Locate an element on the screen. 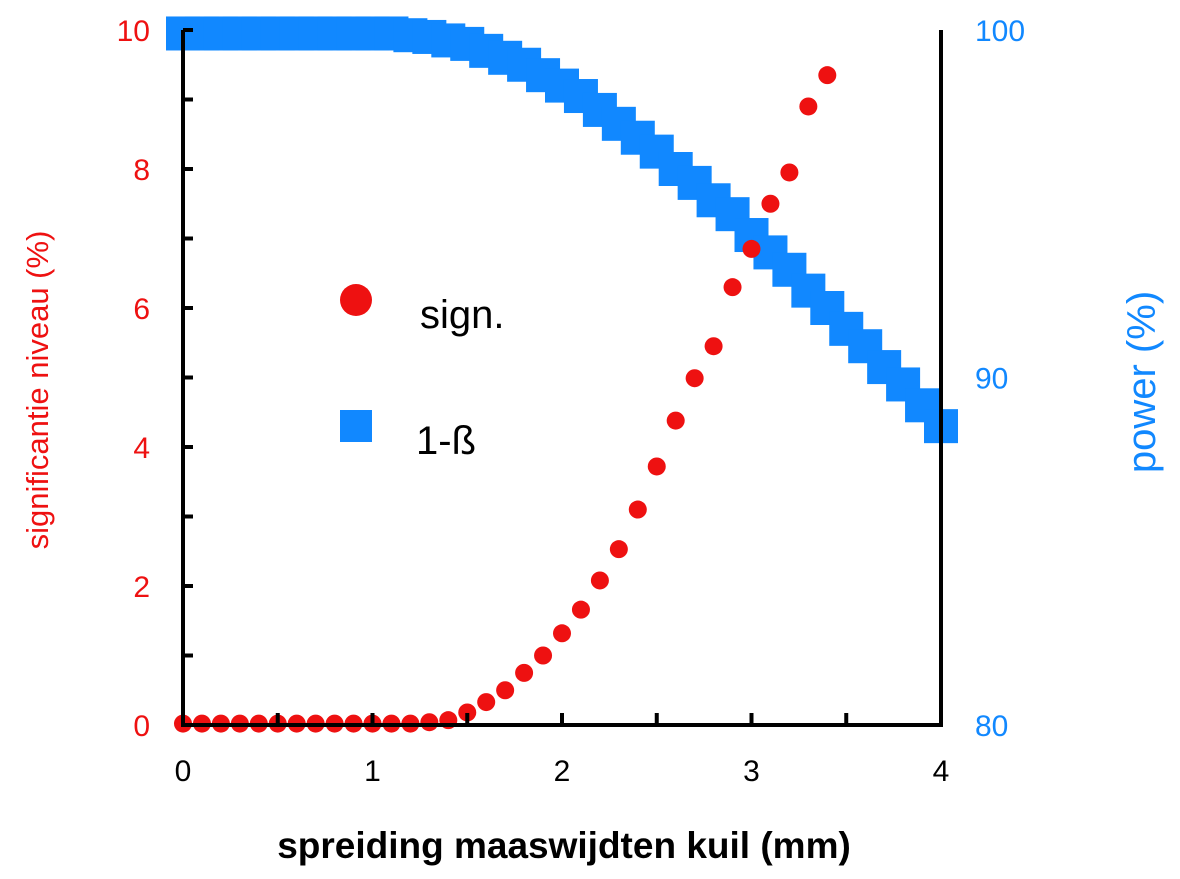 This screenshot has width=1180, height=879. legend: sign. 1-ß is located at coordinates (422, 373).